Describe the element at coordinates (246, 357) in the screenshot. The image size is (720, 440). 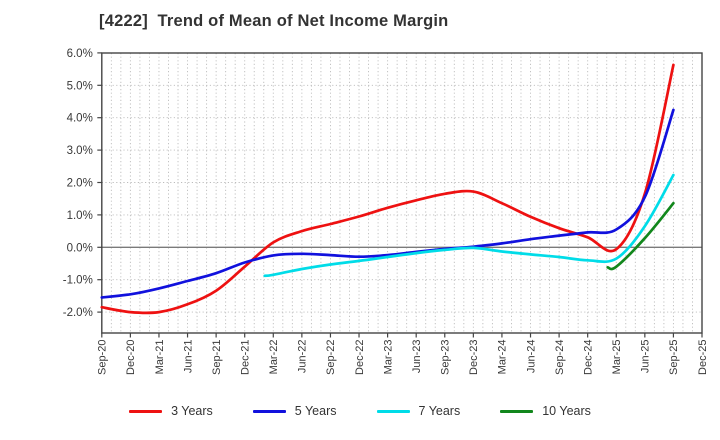
I see `svg-text: Dec-21` at that location.